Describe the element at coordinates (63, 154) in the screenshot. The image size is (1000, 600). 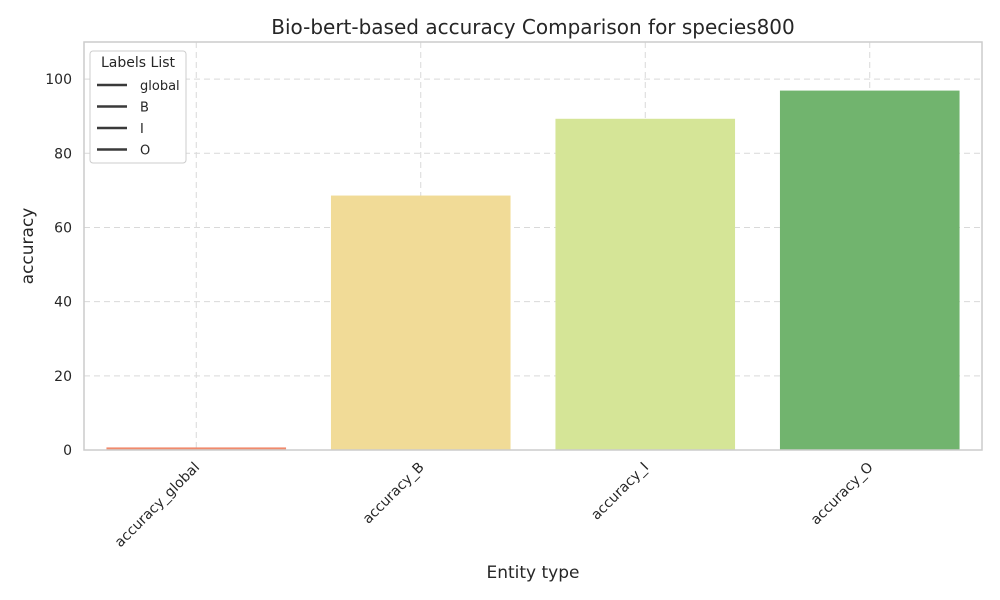
I see `y-tick-label: 80` at that location.